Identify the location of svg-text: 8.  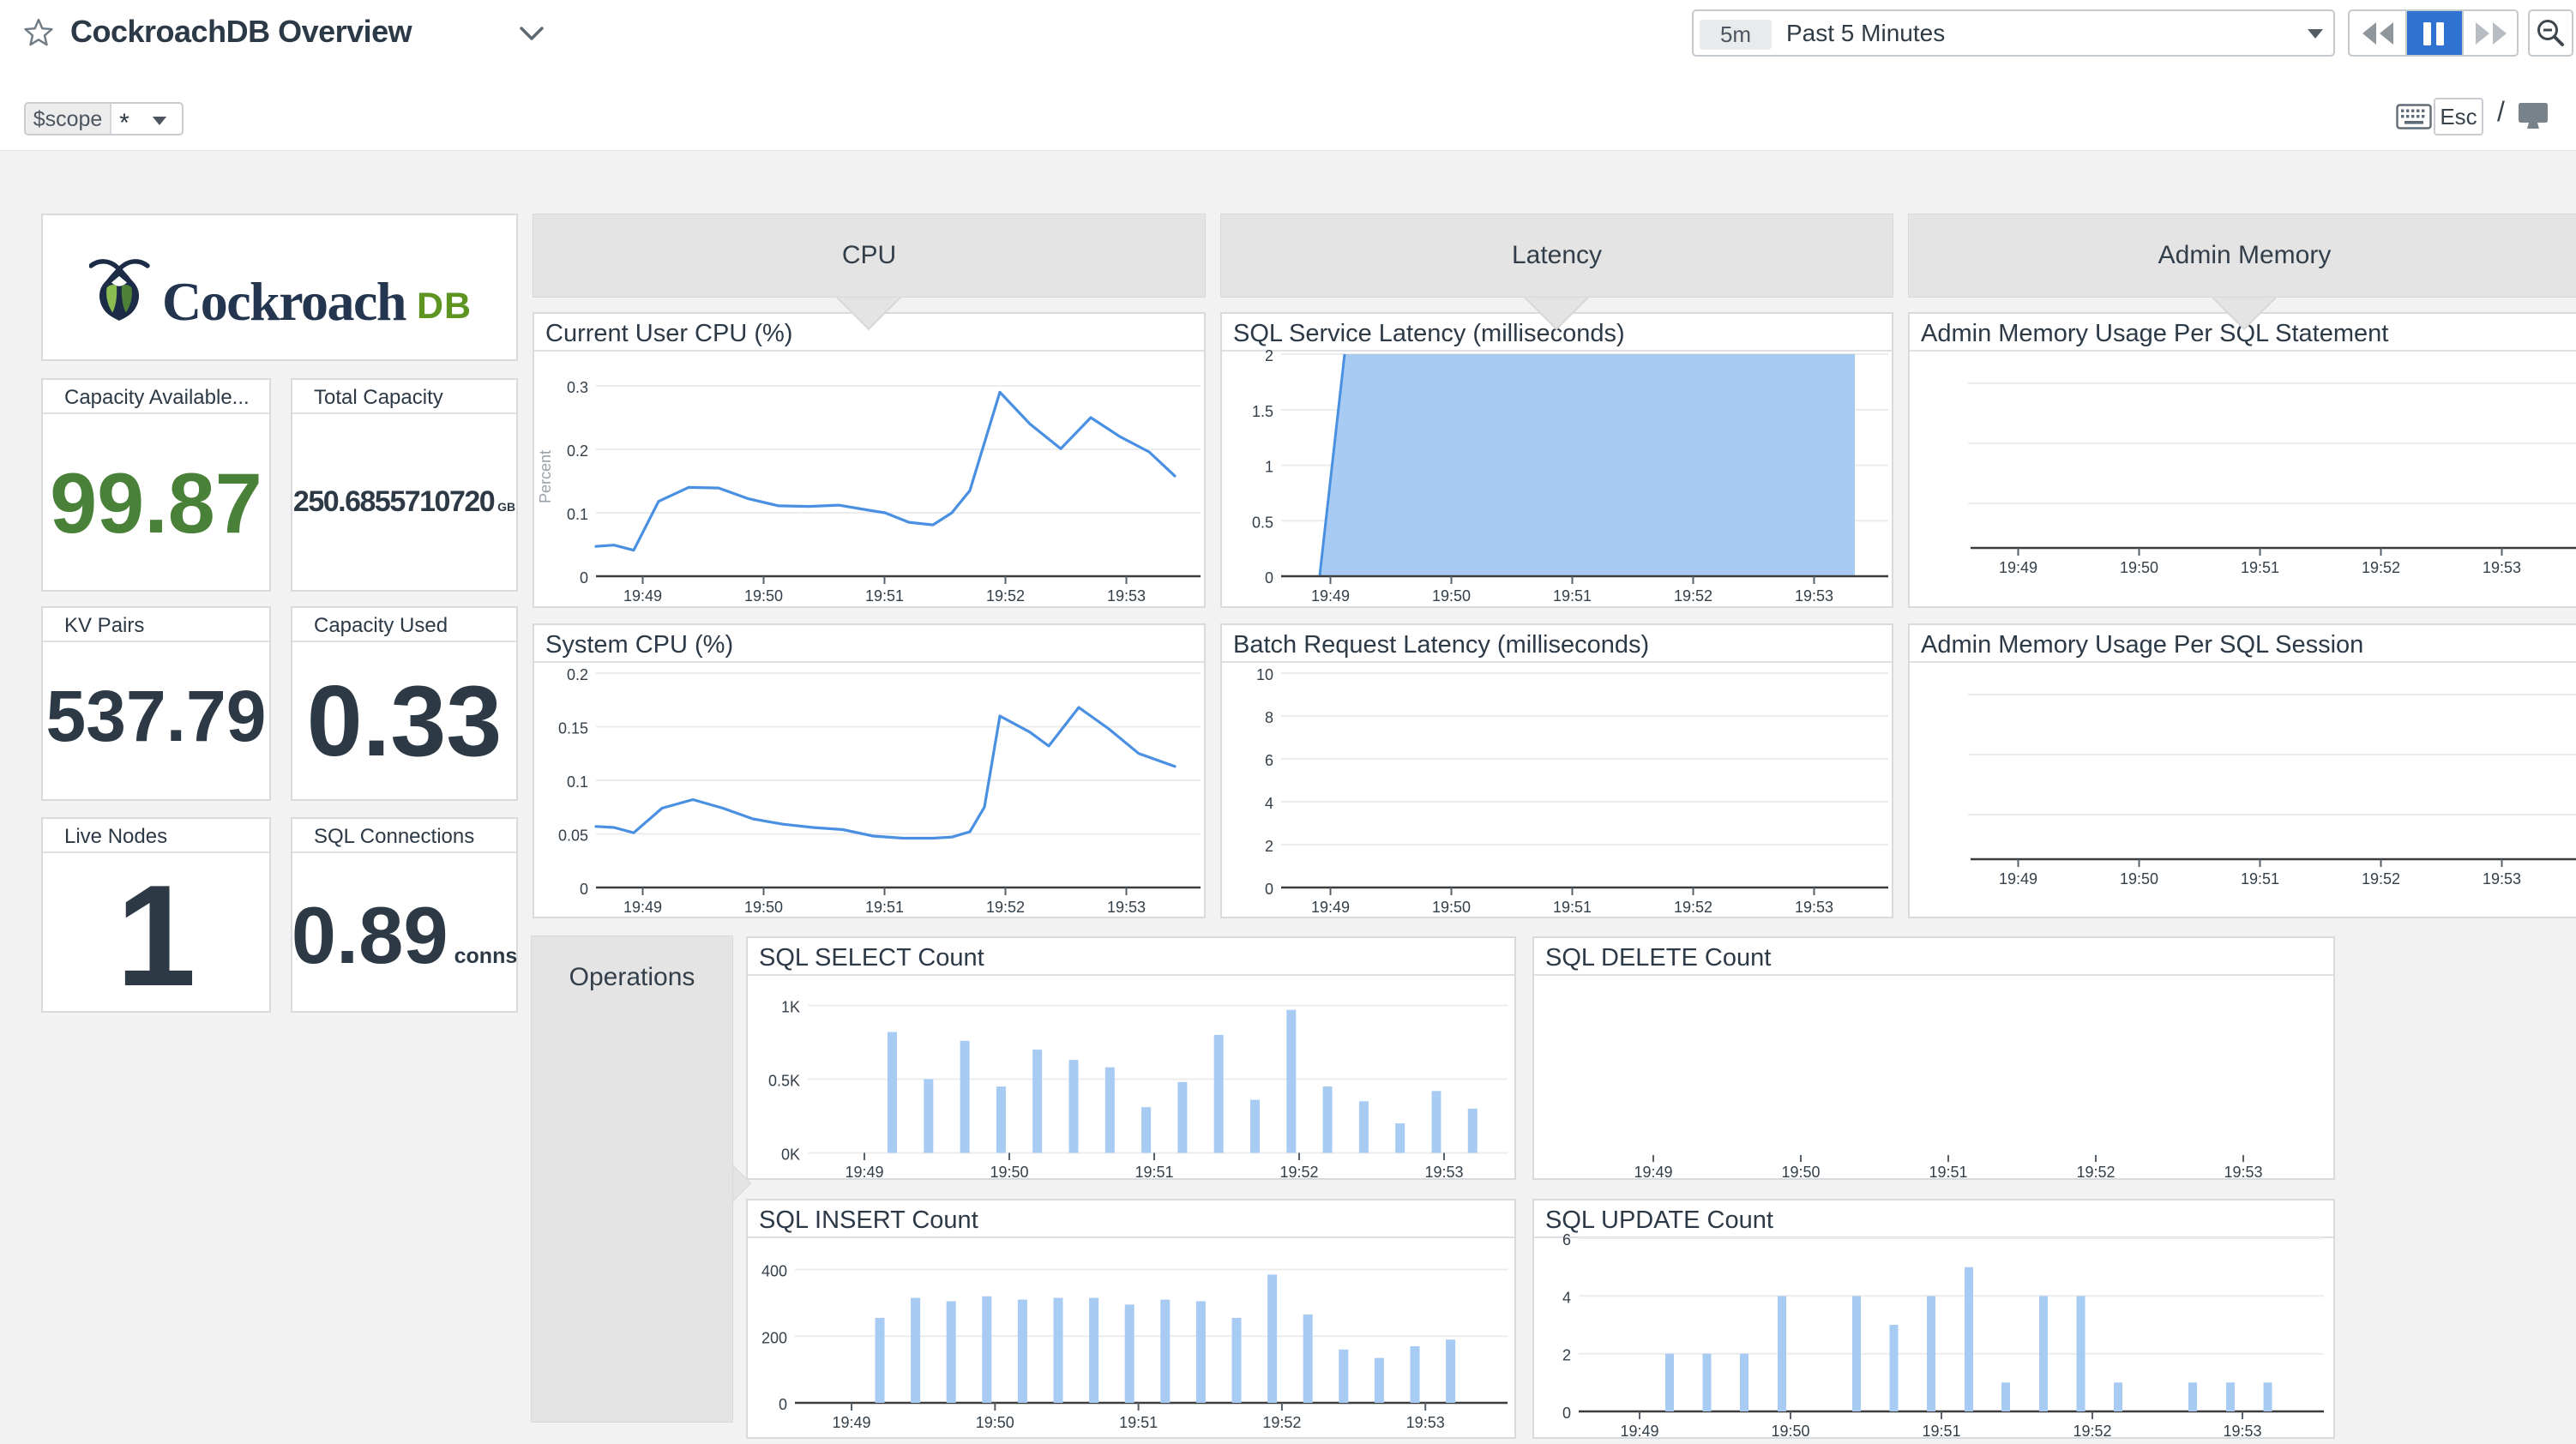
(1269, 717).